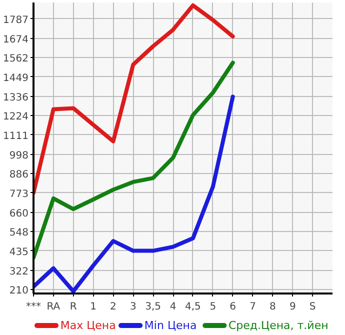 The image size is (345, 335). Describe the element at coordinates (153, 307) in the screenshot. I see `x-tick-label: 3,5` at that location.